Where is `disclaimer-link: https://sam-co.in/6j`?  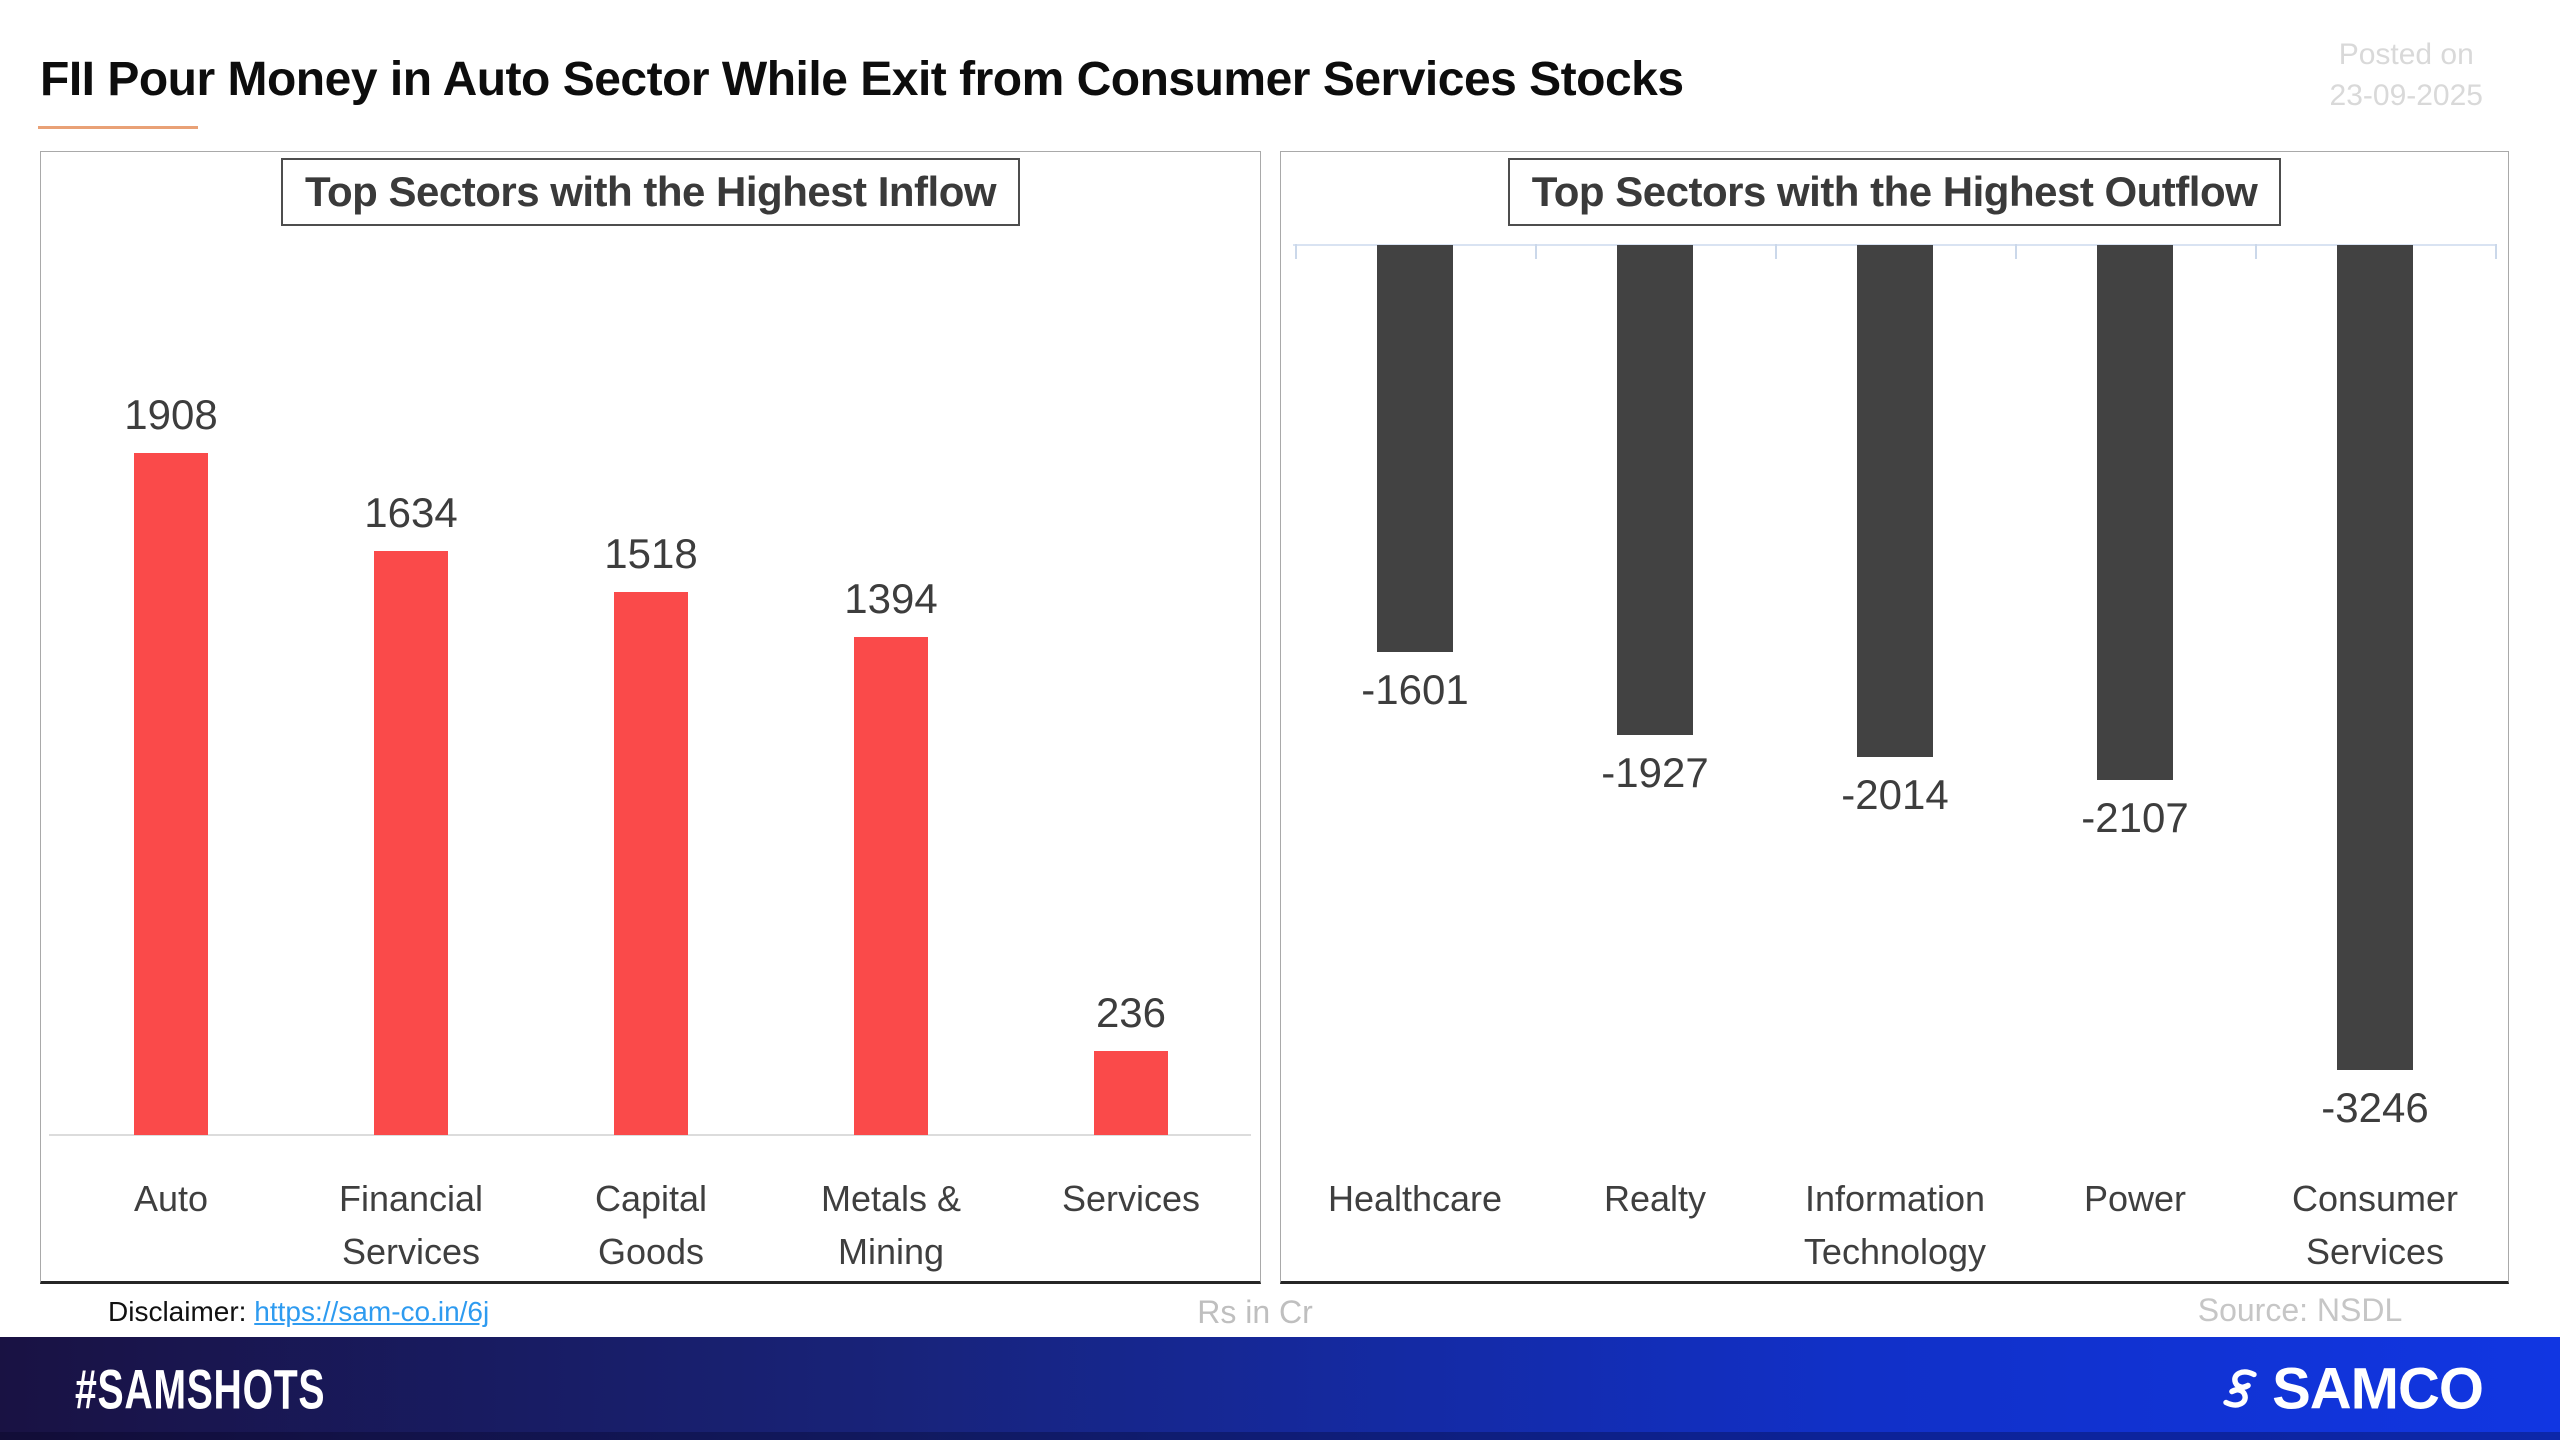 disclaimer-link: https://sam-co.in/6j is located at coordinates (372, 1311).